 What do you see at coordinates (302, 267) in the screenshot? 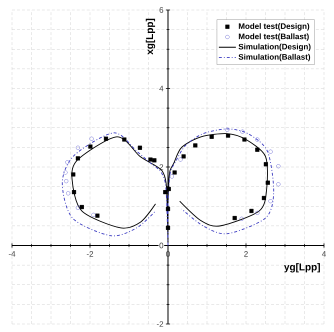
I see `x-axis-title: yg[Lpp]` at bounding box center [302, 267].